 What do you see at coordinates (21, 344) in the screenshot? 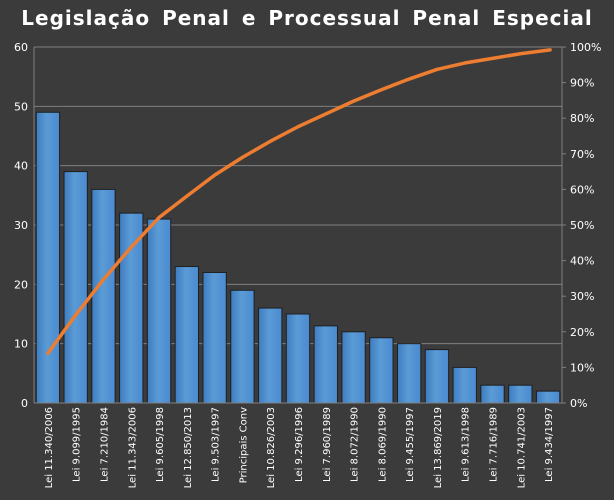
I see `y-left-tick-label: 10` at bounding box center [21, 344].